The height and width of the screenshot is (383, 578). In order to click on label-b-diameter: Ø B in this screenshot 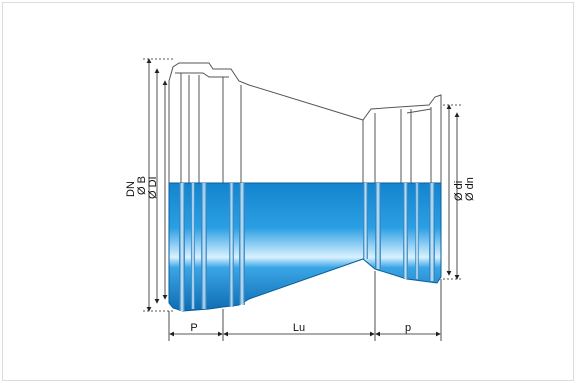, I will do `click(142, 185)`.